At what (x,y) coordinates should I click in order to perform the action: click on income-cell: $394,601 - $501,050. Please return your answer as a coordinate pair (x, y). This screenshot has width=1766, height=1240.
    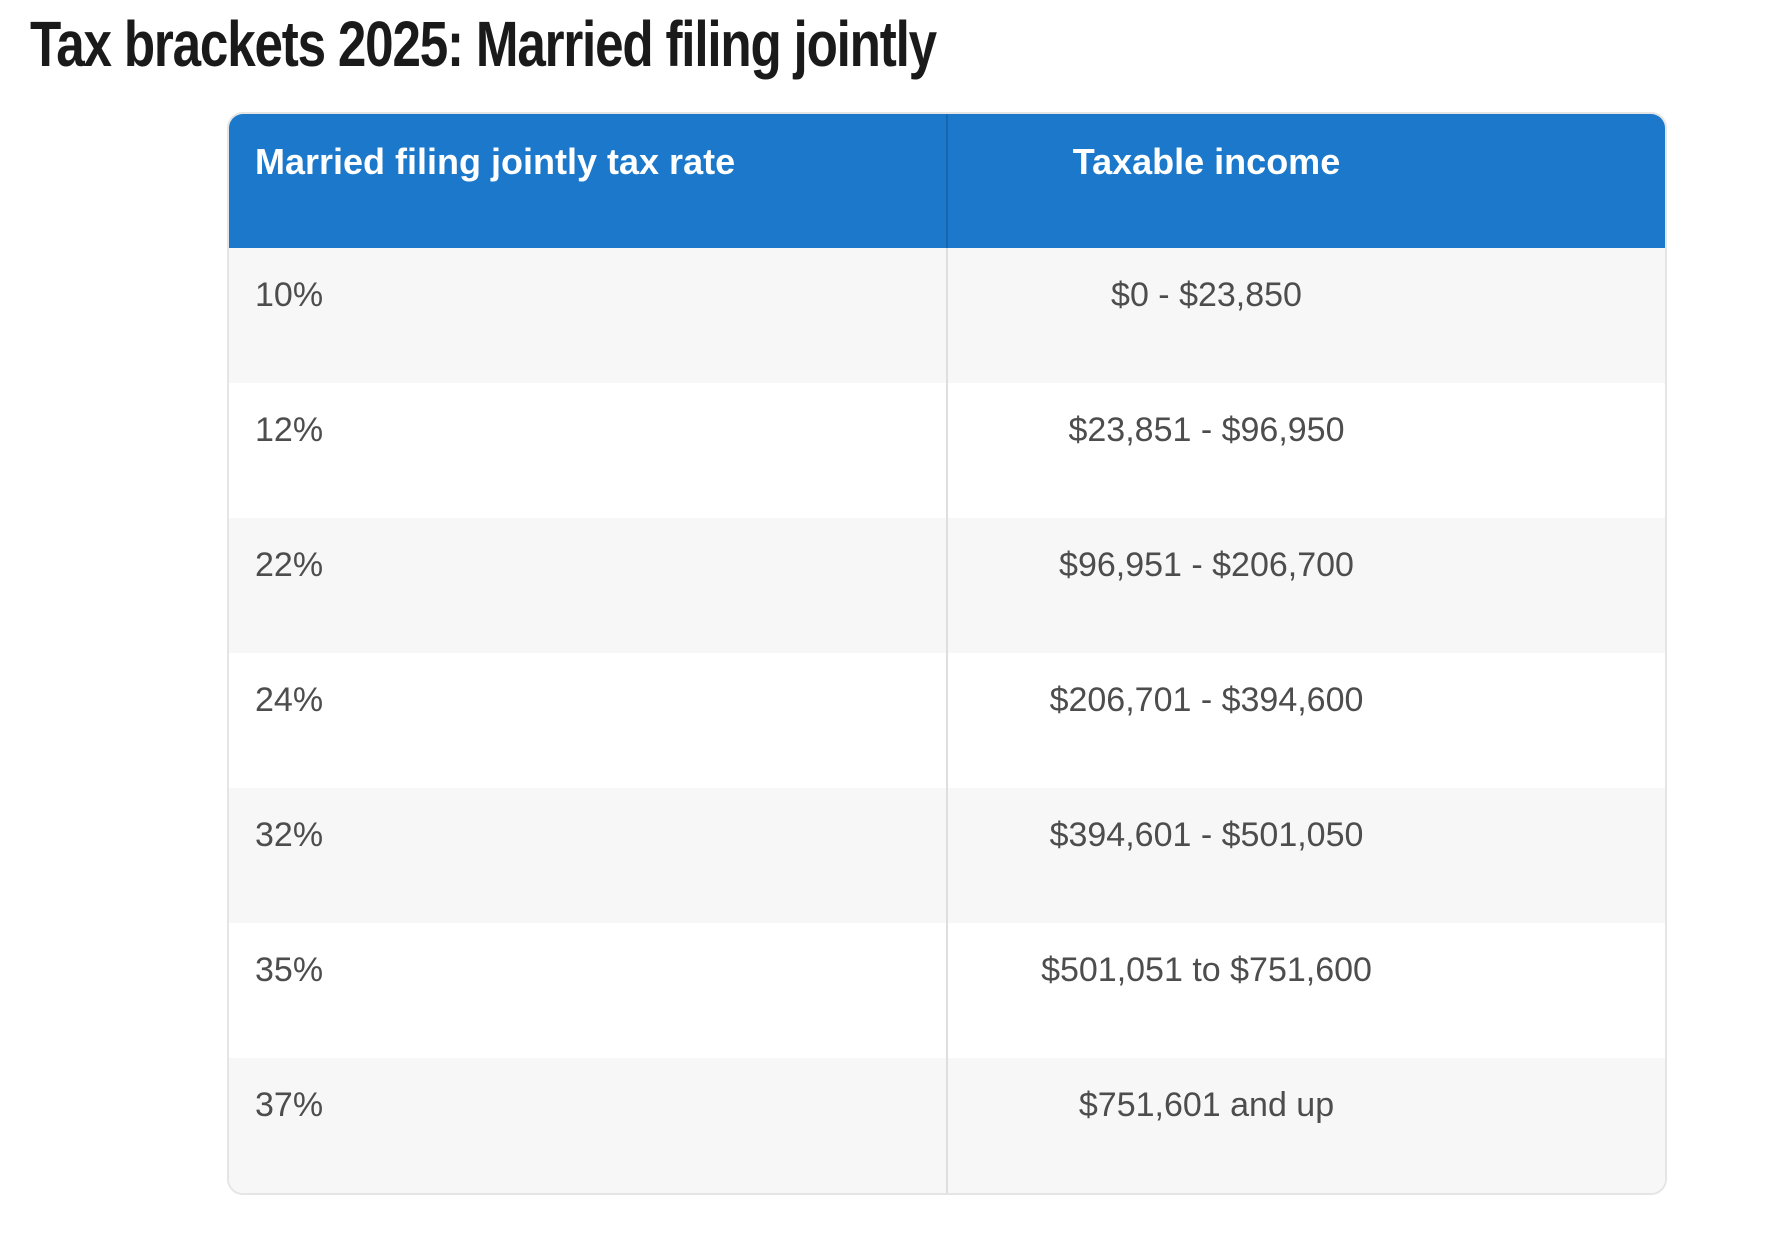
    Looking at the image, I should click on (1206, 835).